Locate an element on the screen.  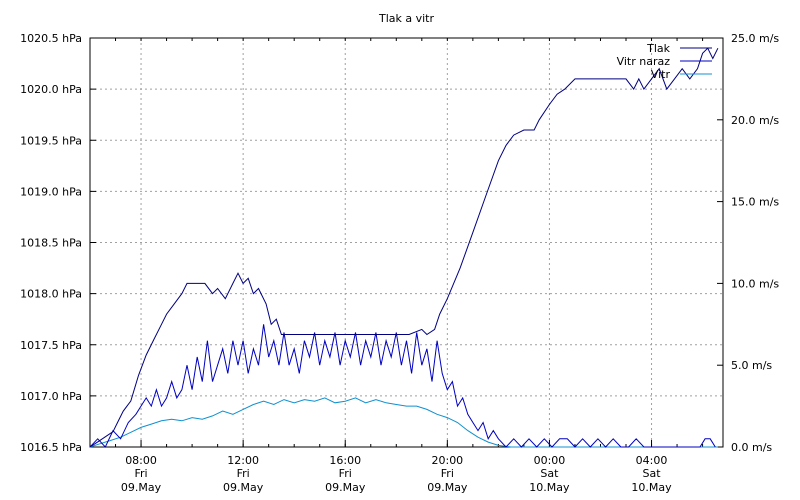
right-tick-label: 5.0 m/s is located at coordinates (751, 365).